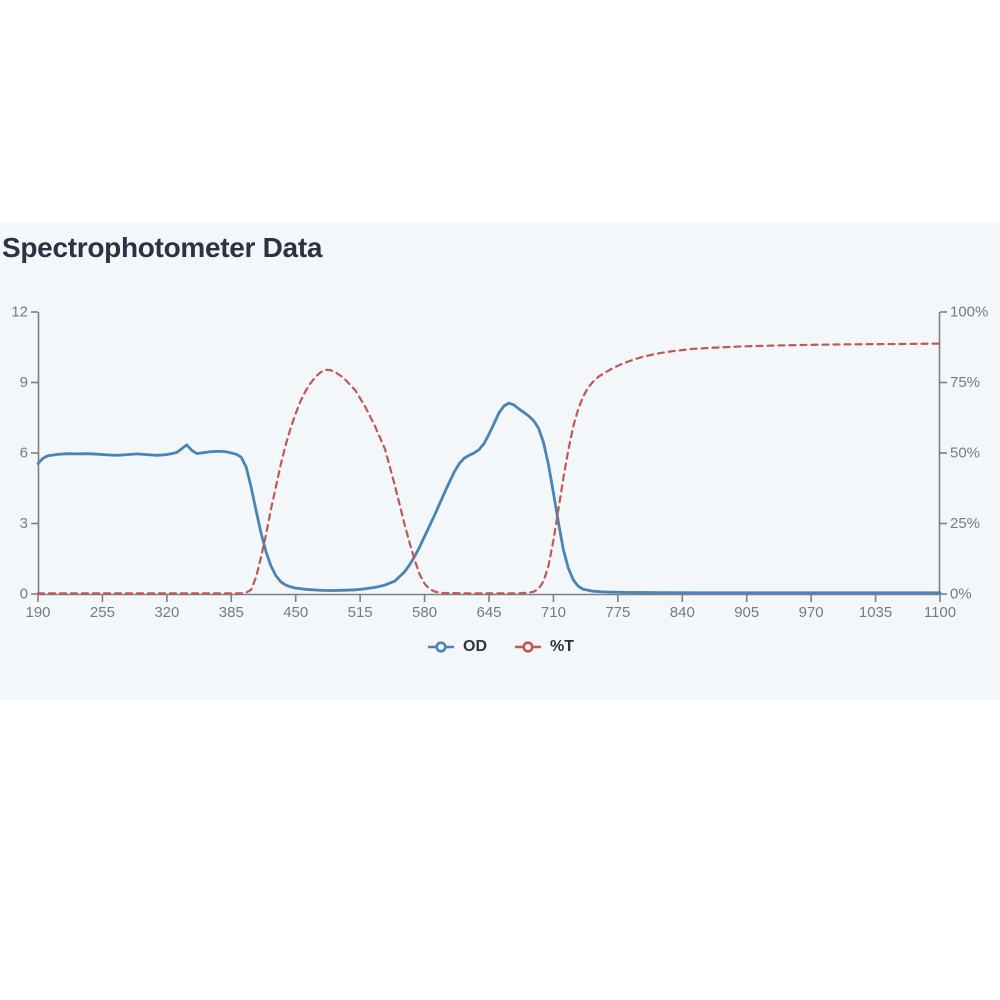 Image resolution: width=1000 pixels, height=1000 pixels. What do you see at coordinates (961, 593) in the screenshot?
I see `svg-text: 0%` at bounding box center [961, 593].